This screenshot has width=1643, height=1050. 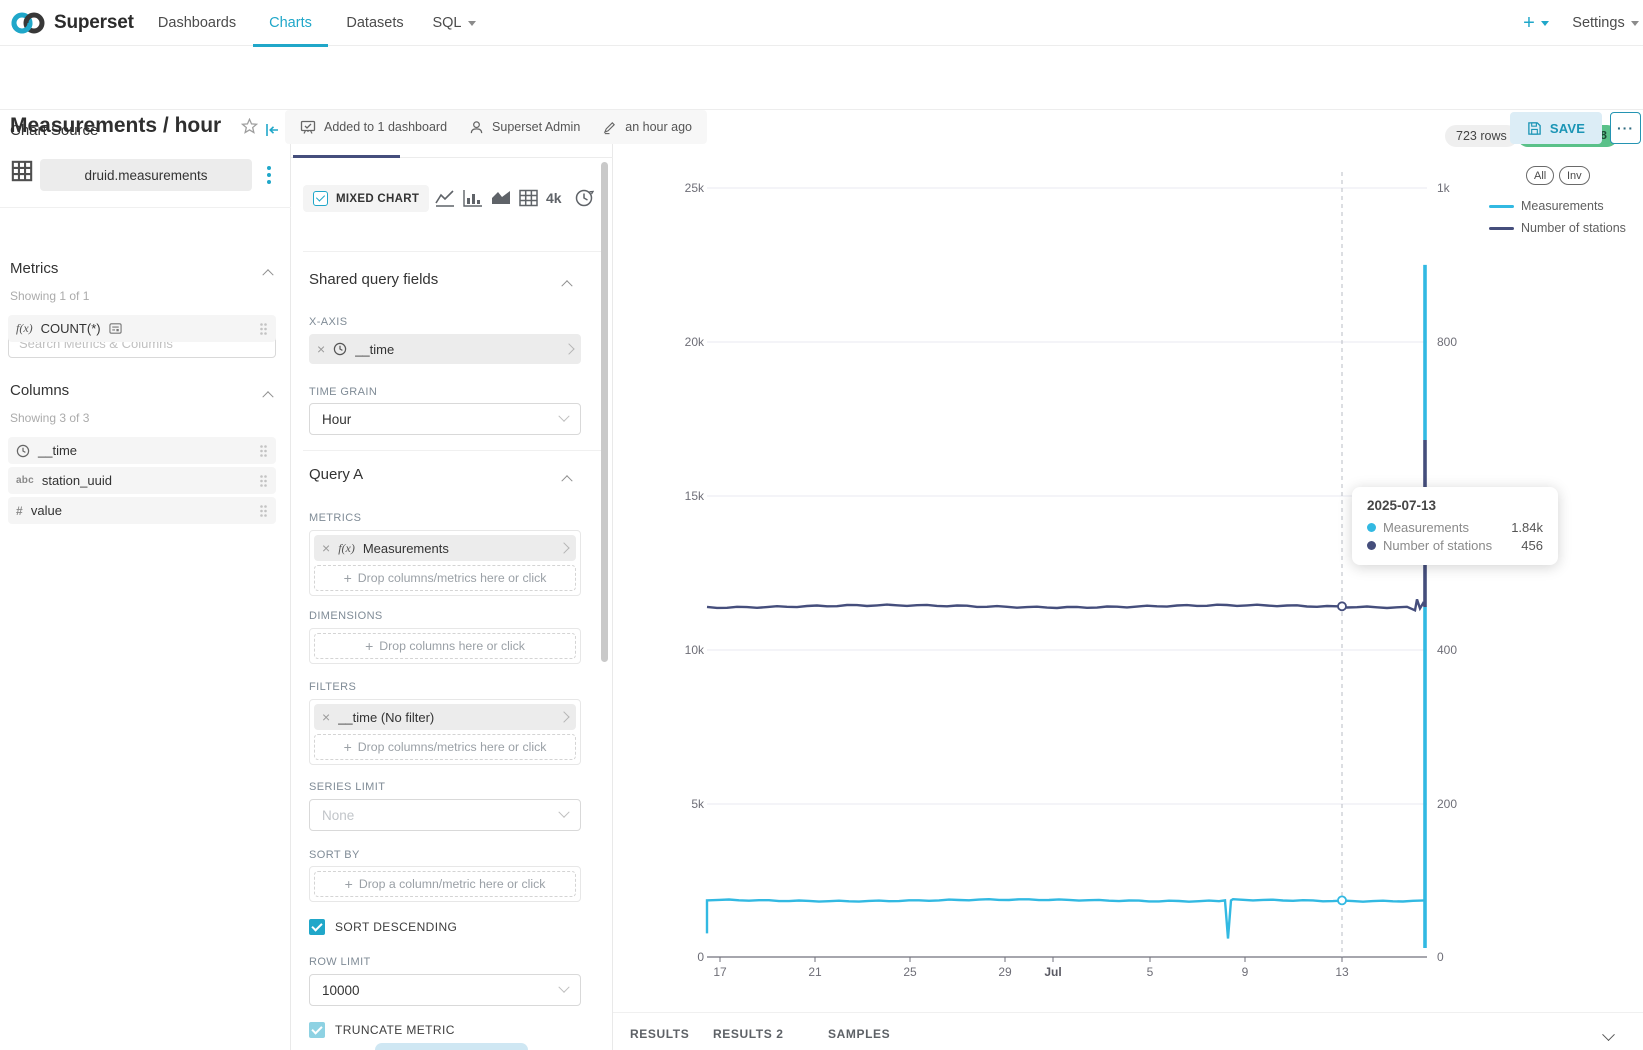 I want to click on time-grain-label: TIME GRAIN, so click(x=343, y=392).